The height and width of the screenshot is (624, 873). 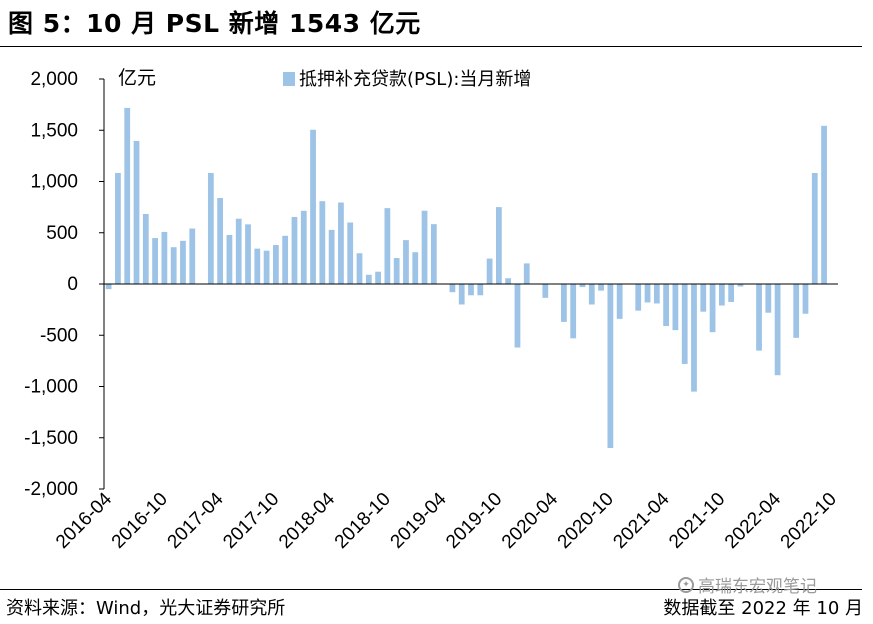 What do you see at coordinates (51, 387) in the screenshot?
I see `y-tick-label: -1,000` at bounding box center [51, 387].